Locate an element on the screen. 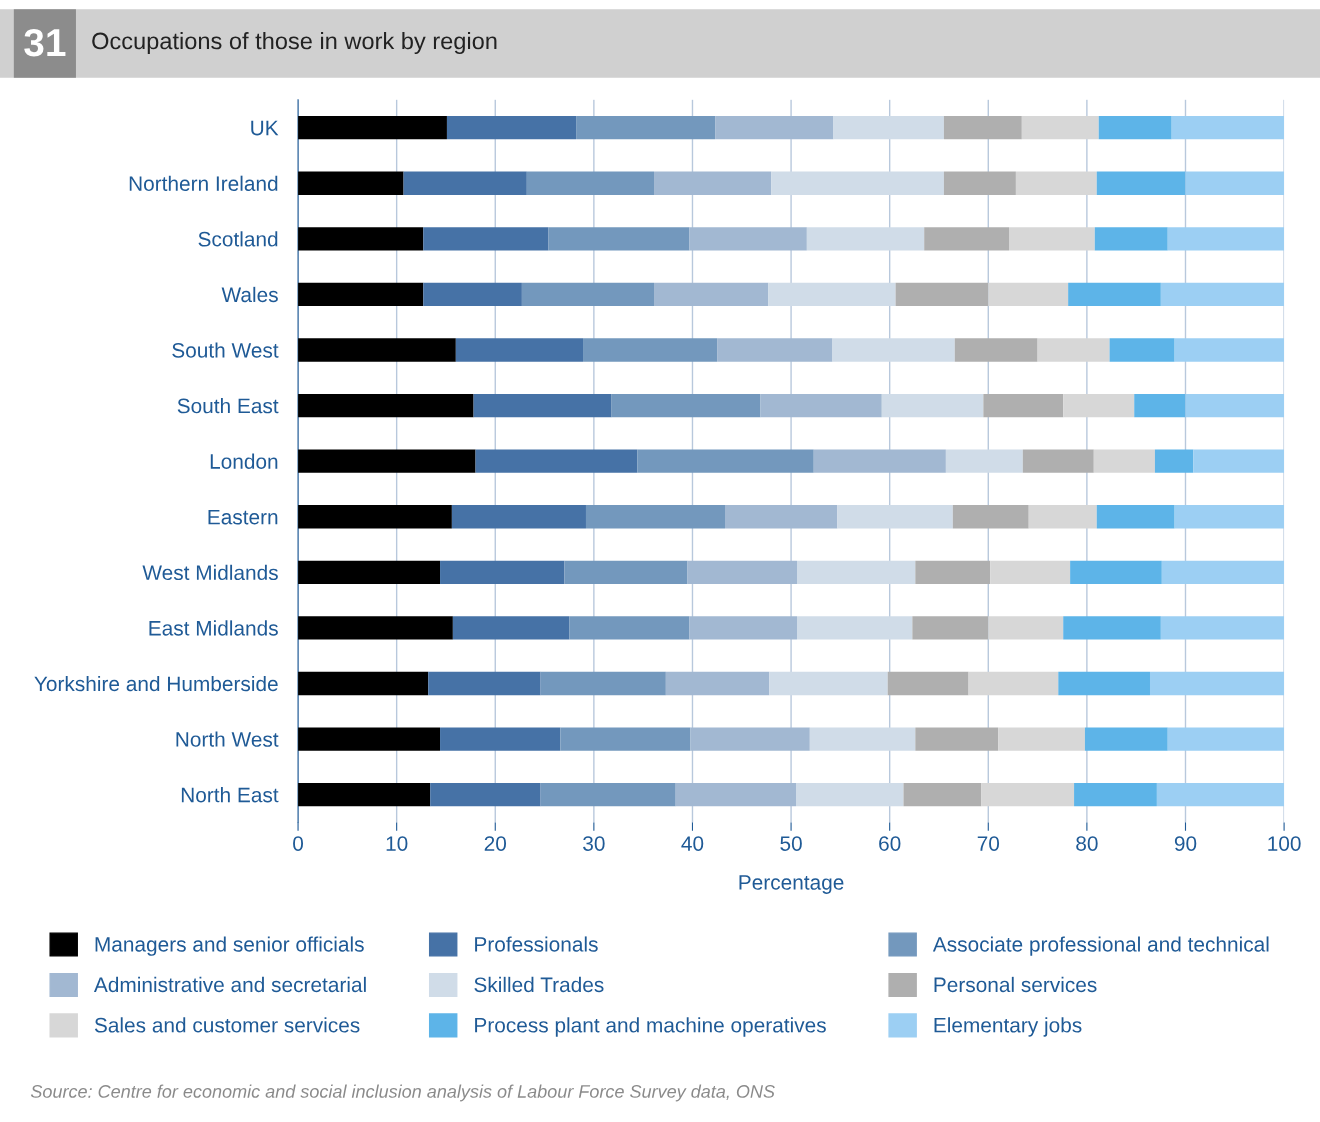 The width and height of the screenshot is (1320, 1122). x-tick-label: 70 is located at coordinates (988, 843).